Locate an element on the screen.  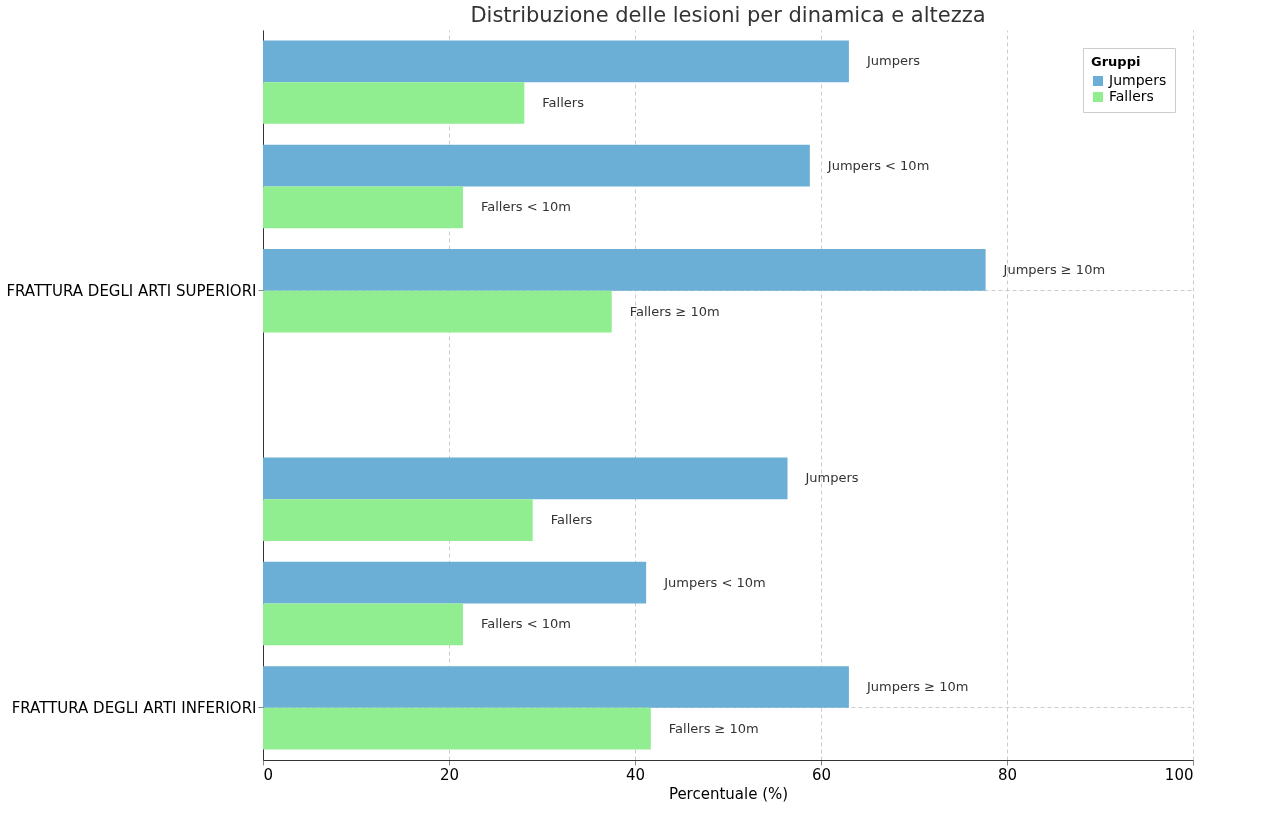
x-tick-label: 60 is located at coordinates (821, 774).